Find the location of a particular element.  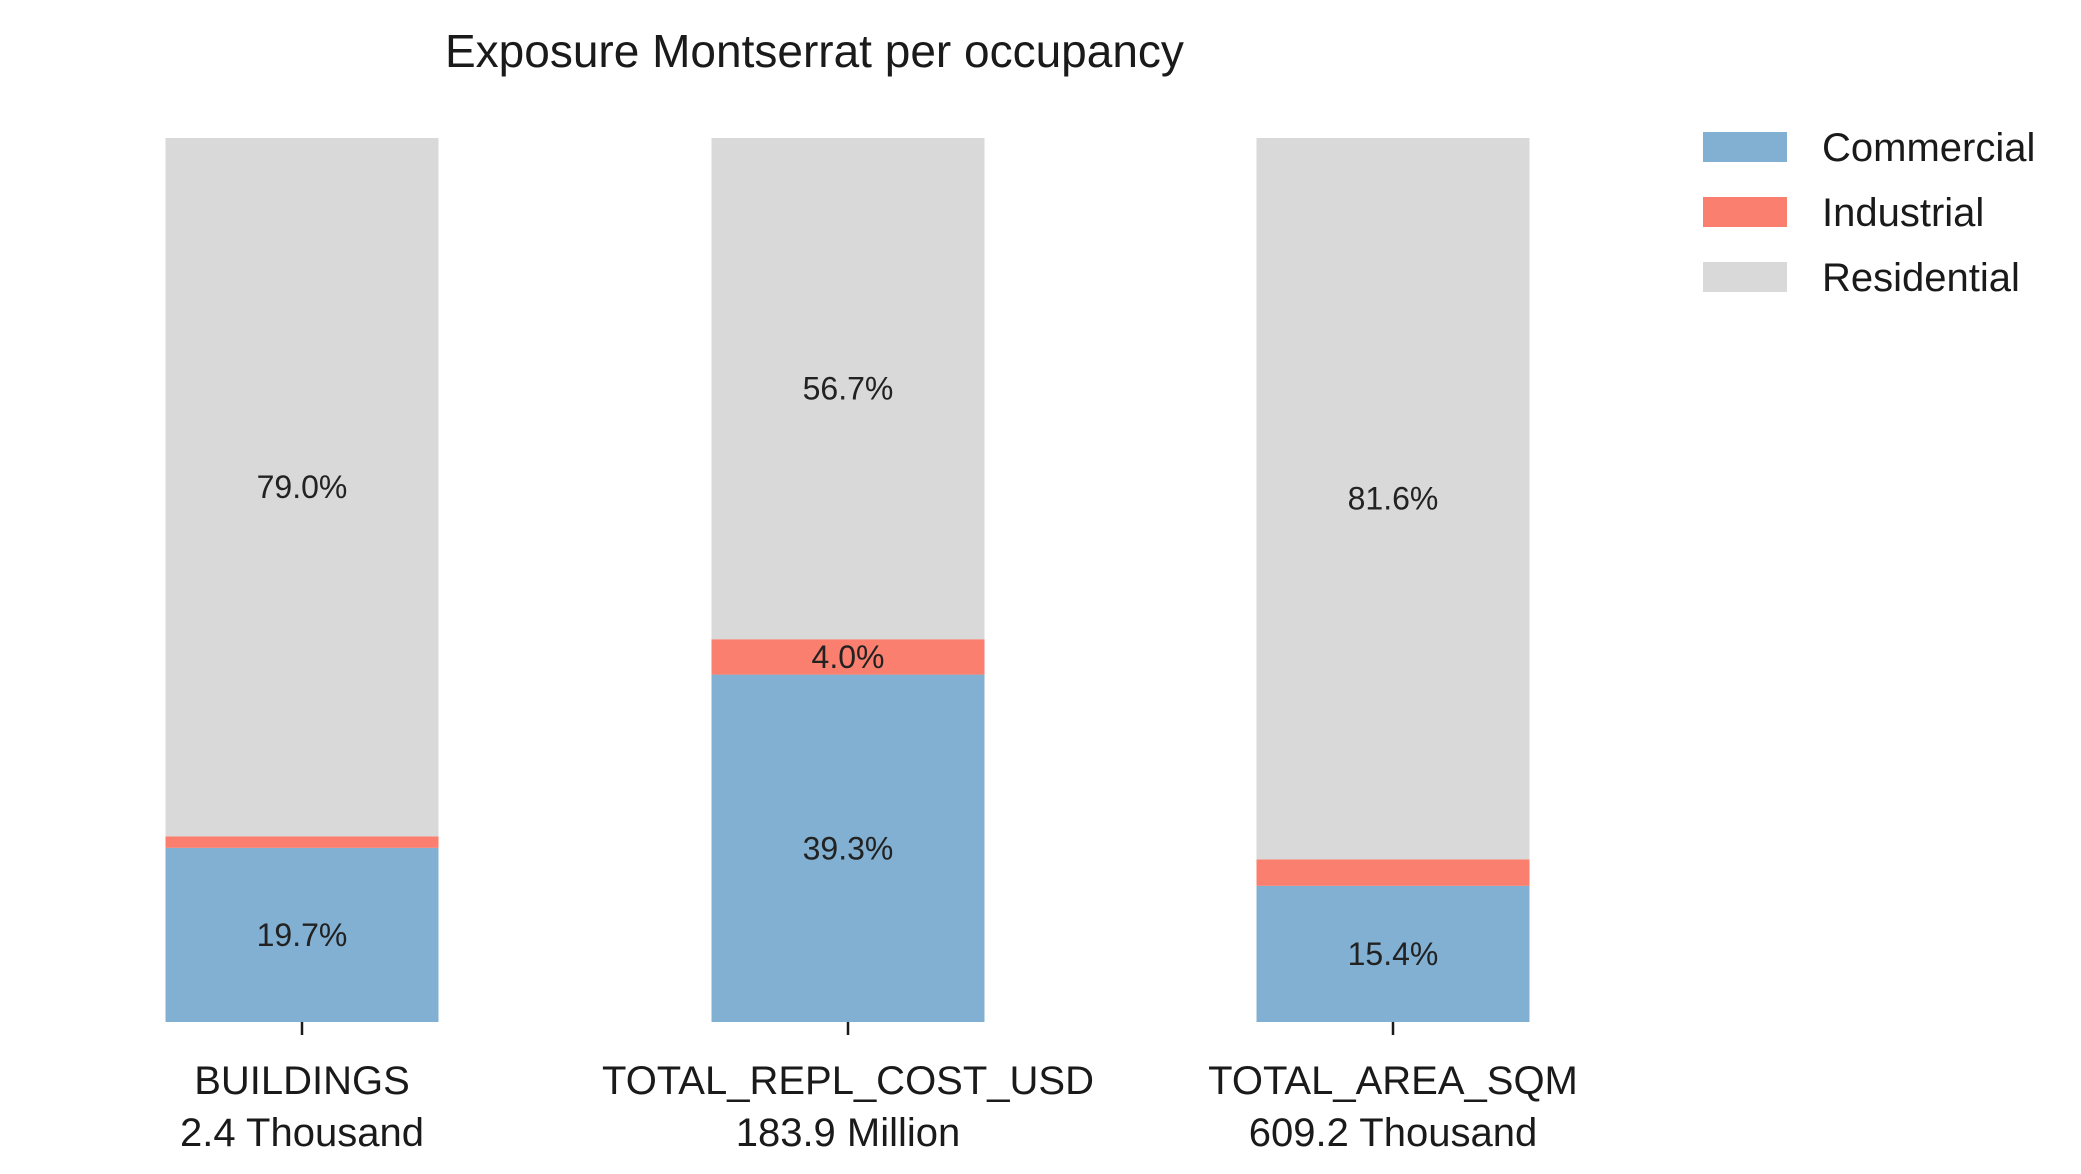

legend-swatch-commercial is located at coordinates (1745, 147).